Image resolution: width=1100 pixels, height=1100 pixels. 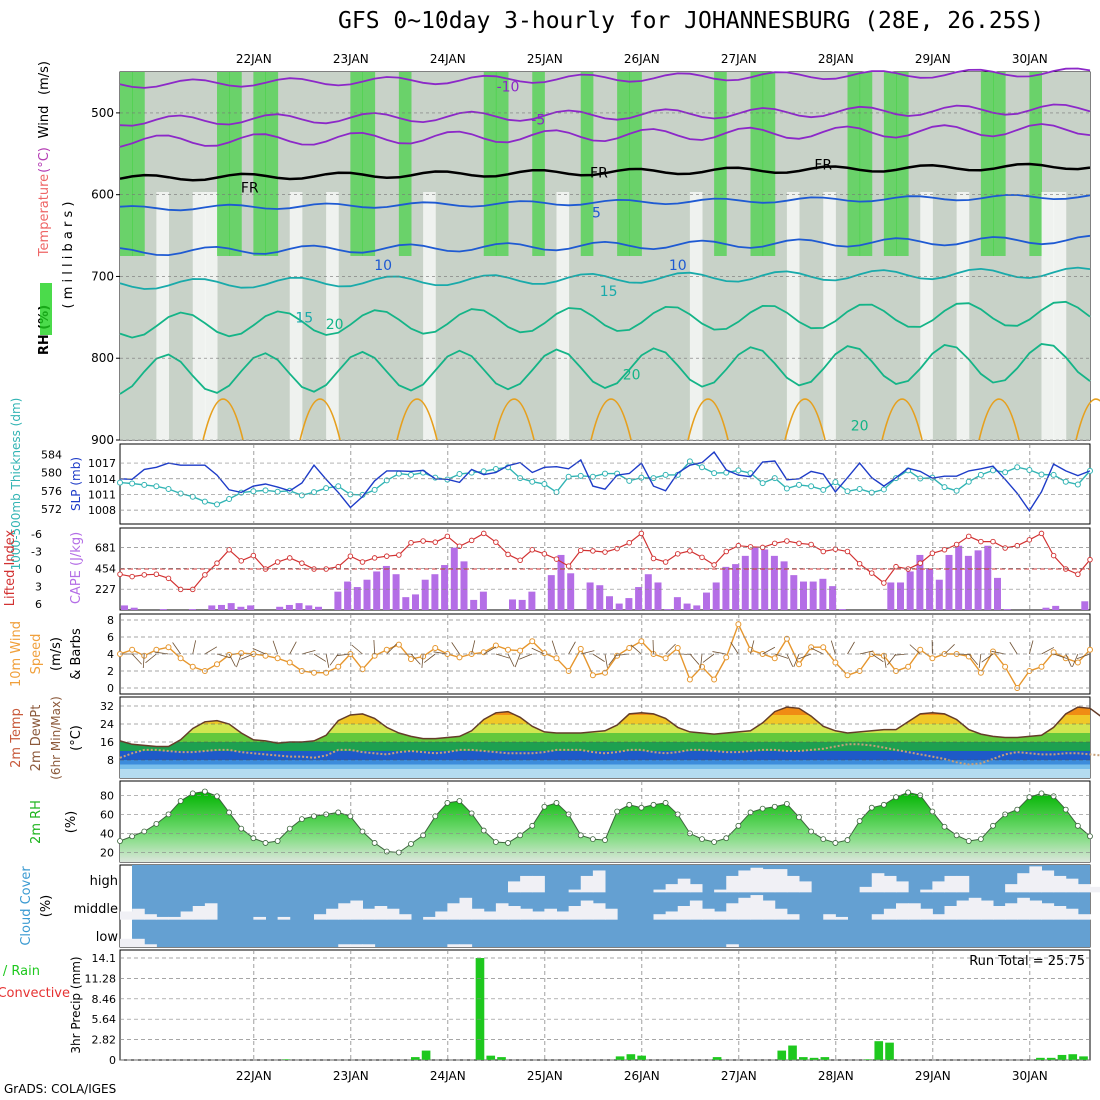 What do you see at coordinates (383, 266) in the screenshot?
I see `contour-label: 10` at bounding box center [383, 266].